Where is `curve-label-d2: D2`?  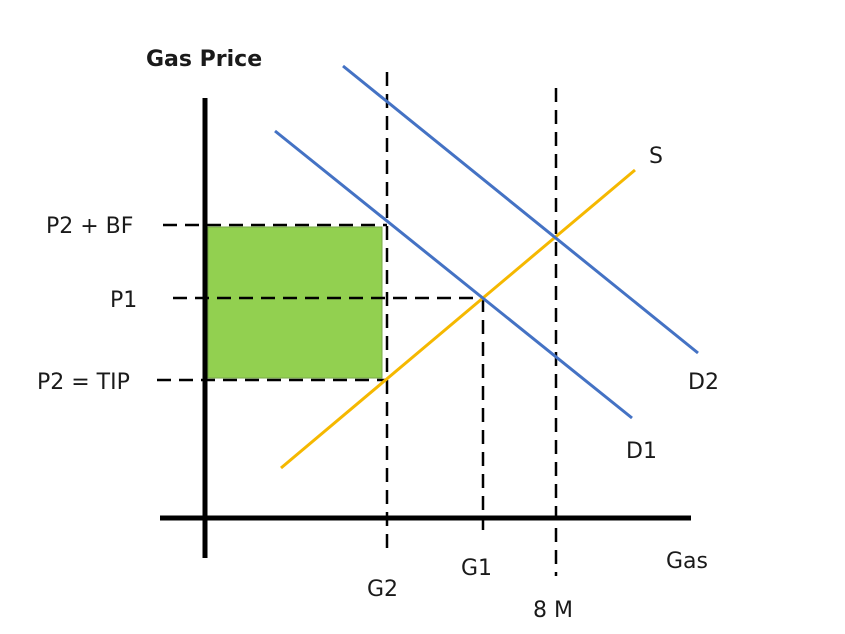 curve-label-d2: D2 is located at coordinates (703, 382).